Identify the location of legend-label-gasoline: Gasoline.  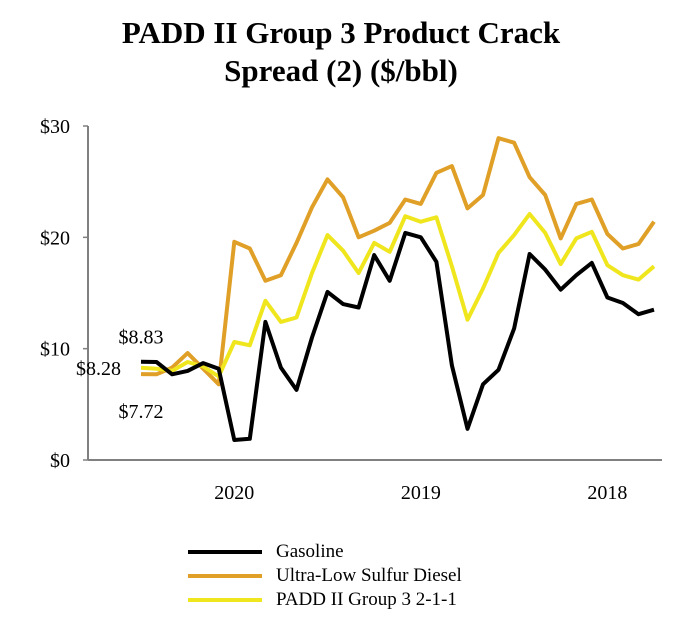
(310, 551).